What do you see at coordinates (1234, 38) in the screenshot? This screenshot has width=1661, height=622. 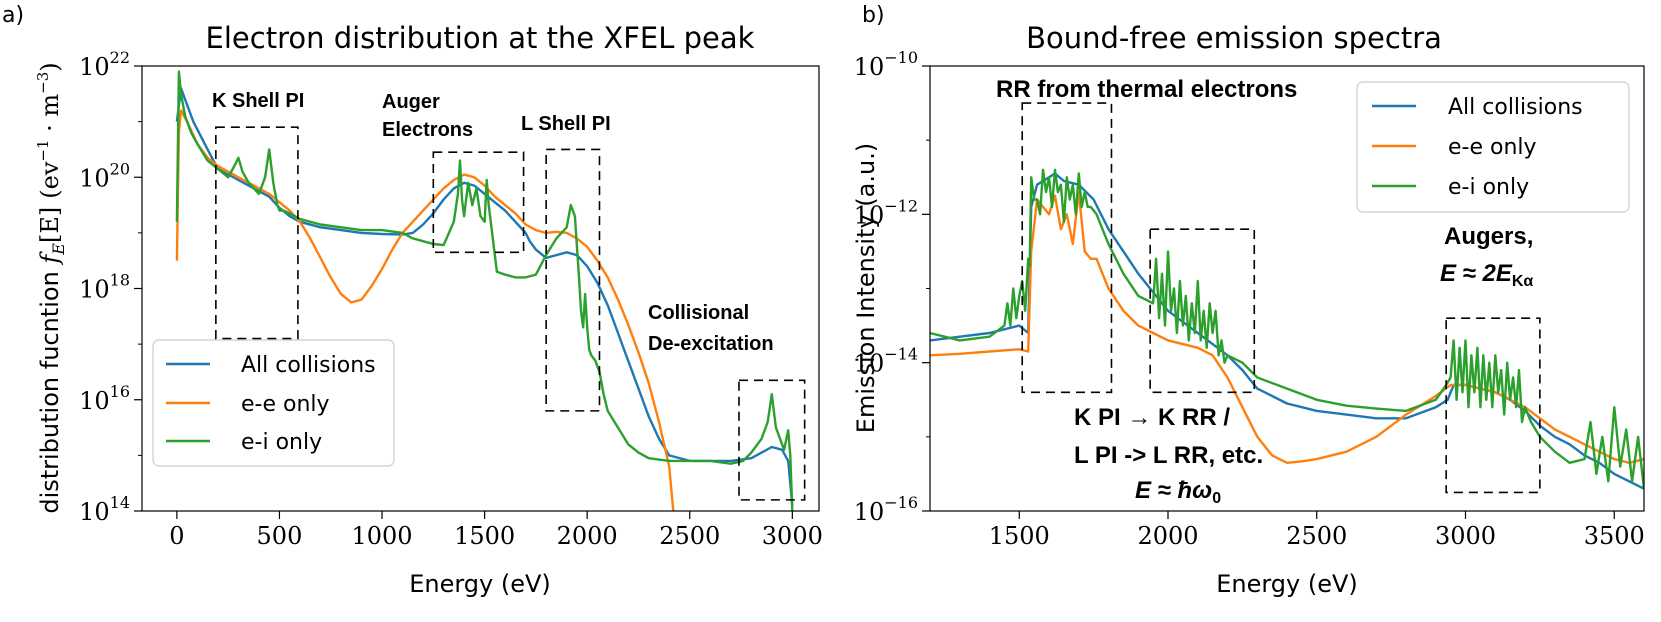 I see `chart-b-title: Bound-free emission spectra` at bounding box center [1234, 38].